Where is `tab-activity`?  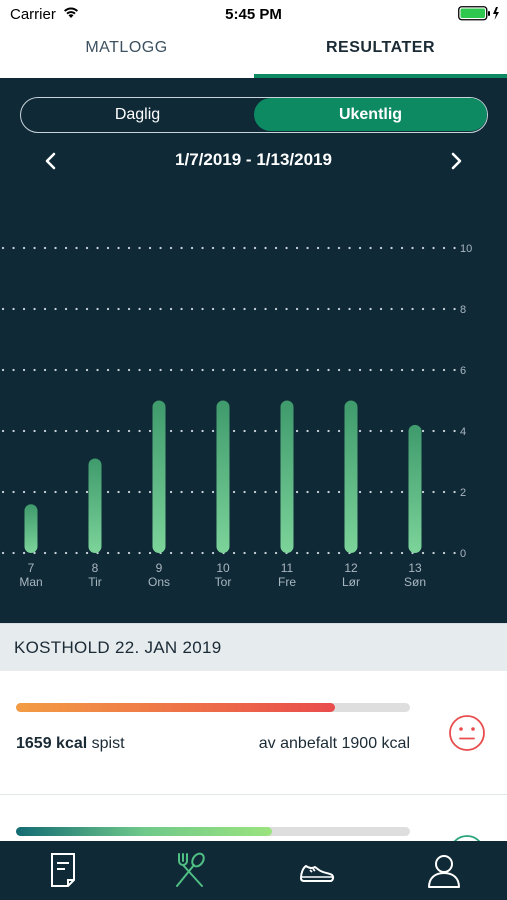 tab-activity is located at coordinates (317, 870).